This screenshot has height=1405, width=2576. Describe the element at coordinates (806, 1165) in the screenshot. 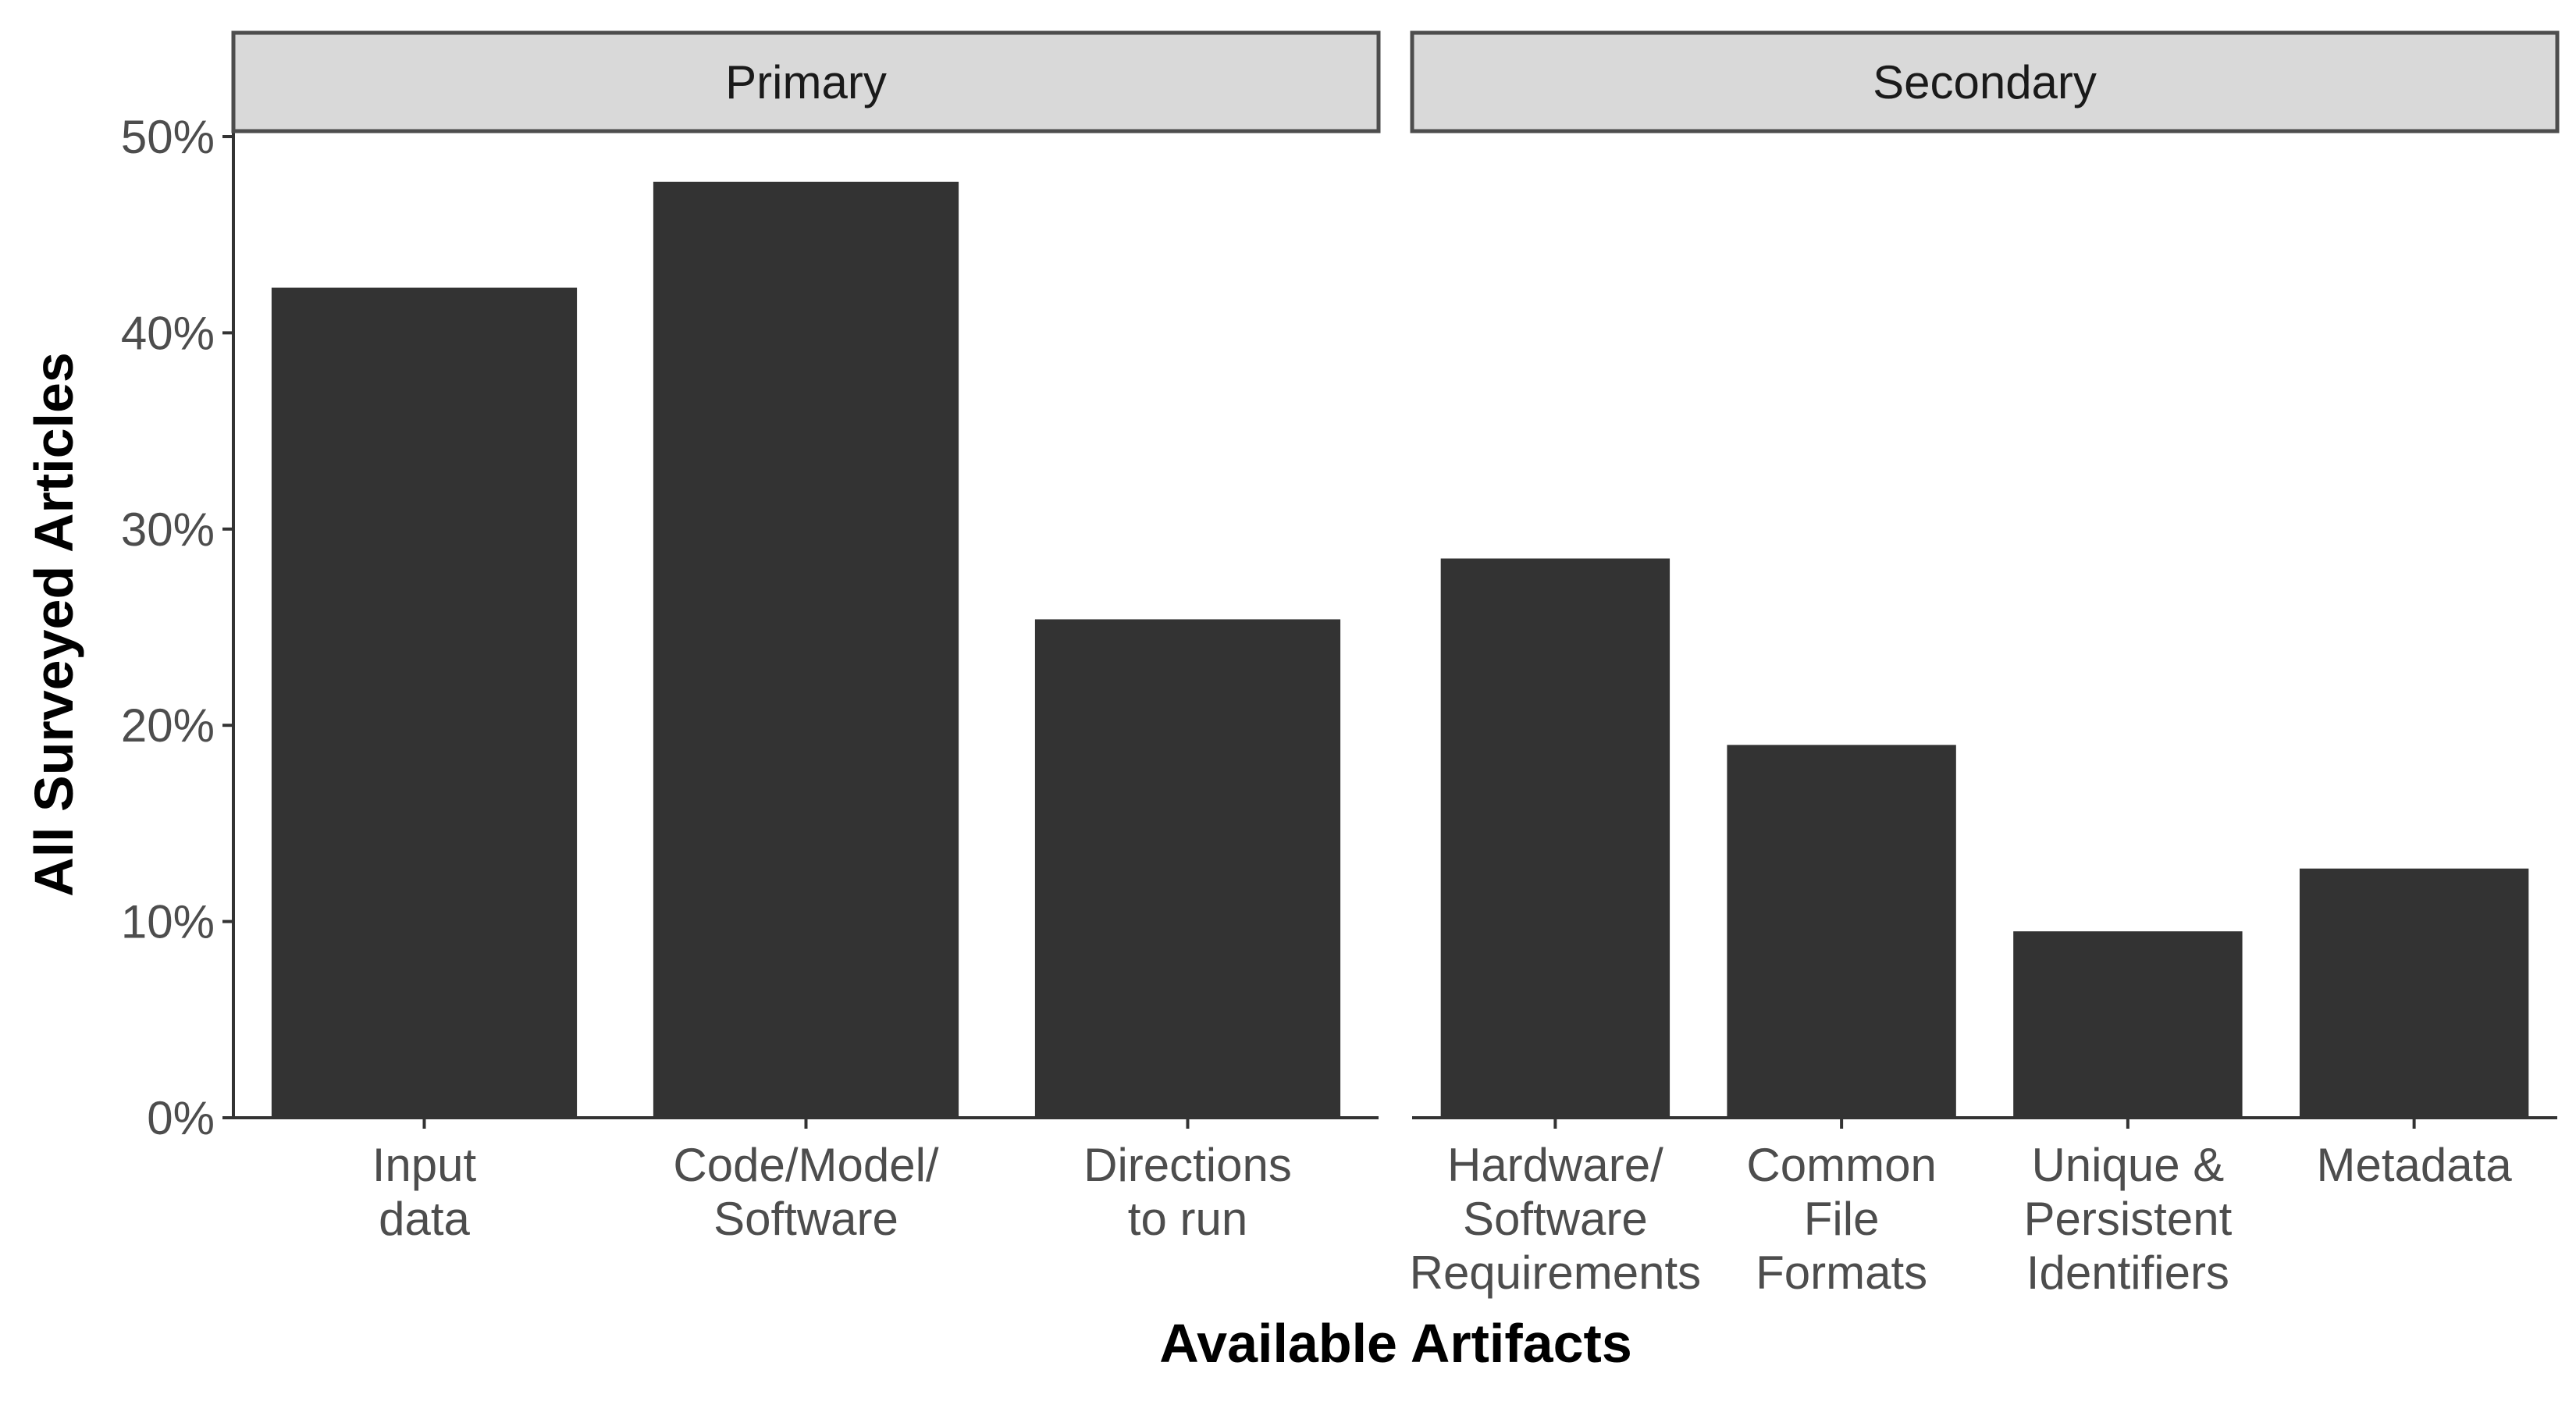

I see `x-tick-label-line: Code/Model/` at that location.